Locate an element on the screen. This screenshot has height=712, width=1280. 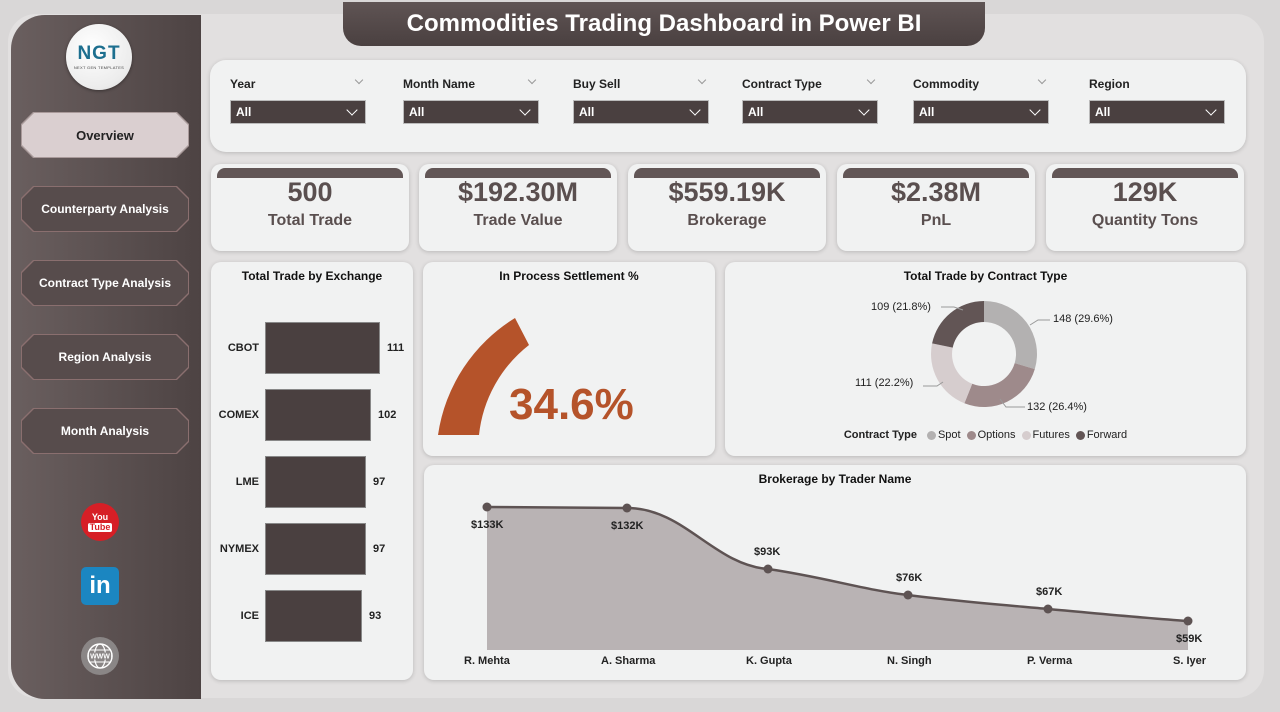
legend-label: Futures is located at coordinates (1051, 435).